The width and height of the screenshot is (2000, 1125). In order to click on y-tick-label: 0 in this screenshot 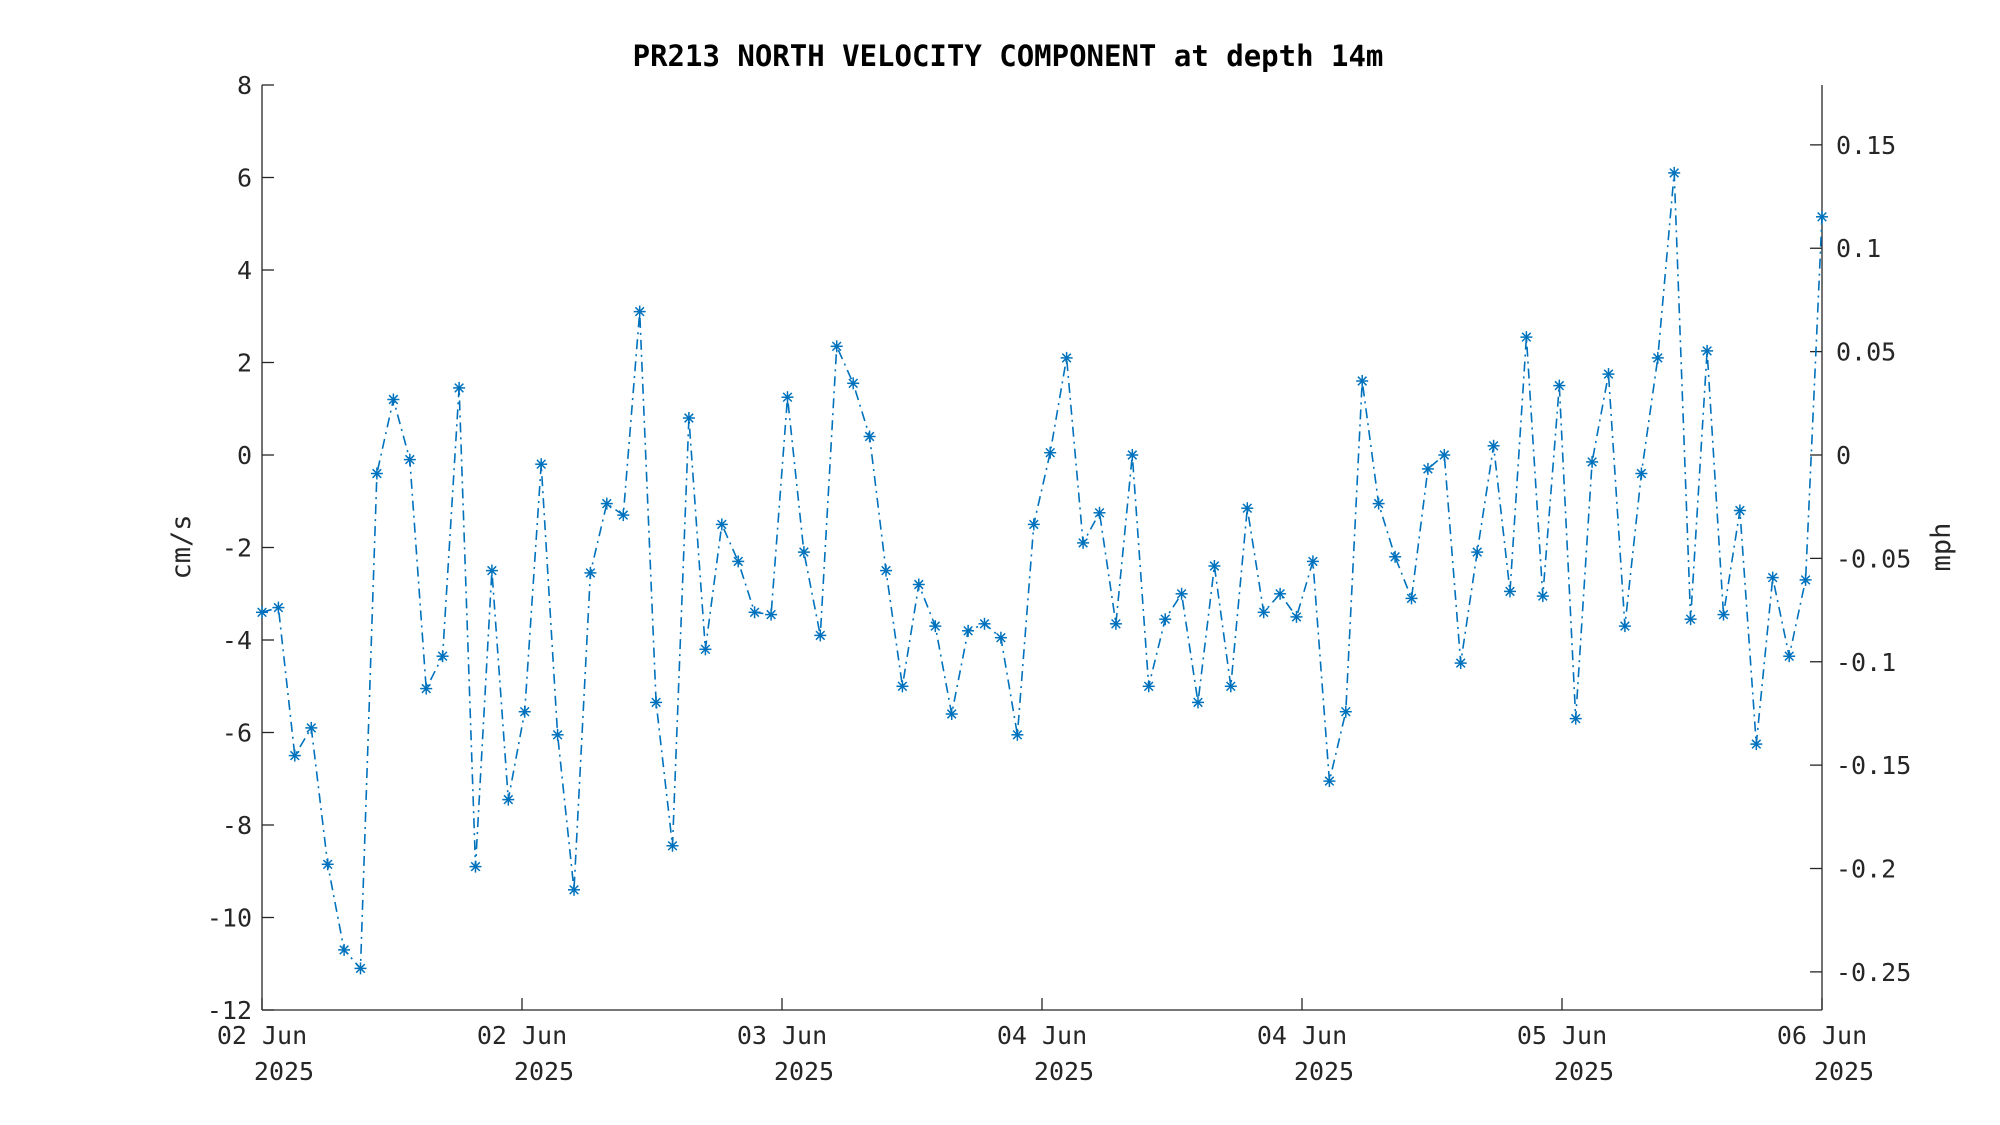, I will do `click(244, 455)`.